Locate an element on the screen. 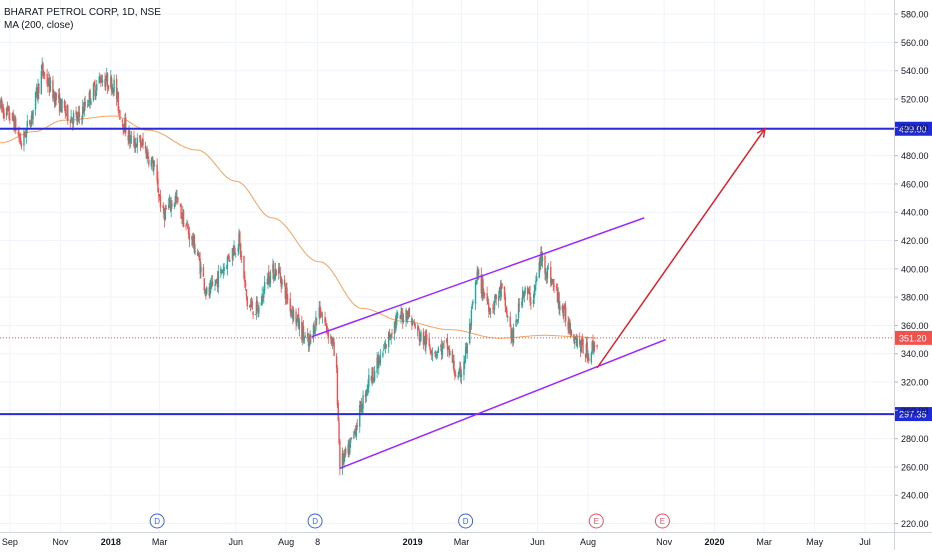 This screenshot has height=555, width=932. current-price-label: 351.20 is located at coordinates (913, 338).